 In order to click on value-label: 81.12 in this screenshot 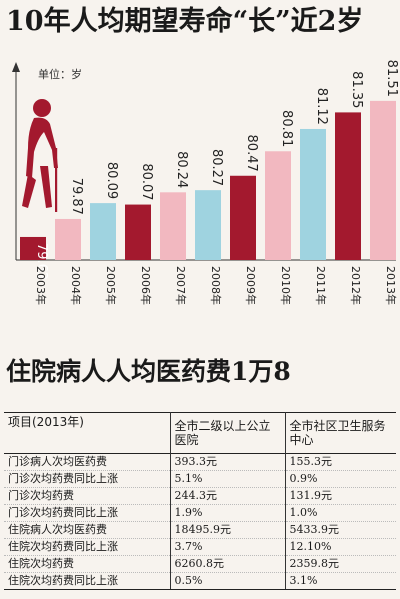, I will do `click(321, 106)`.